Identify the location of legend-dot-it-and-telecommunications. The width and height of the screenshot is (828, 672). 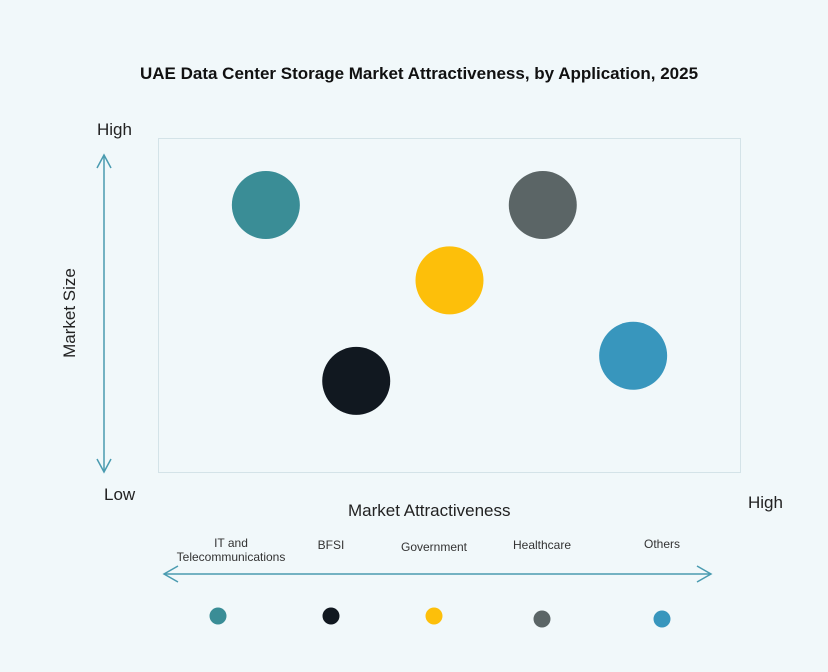
(218, 616).